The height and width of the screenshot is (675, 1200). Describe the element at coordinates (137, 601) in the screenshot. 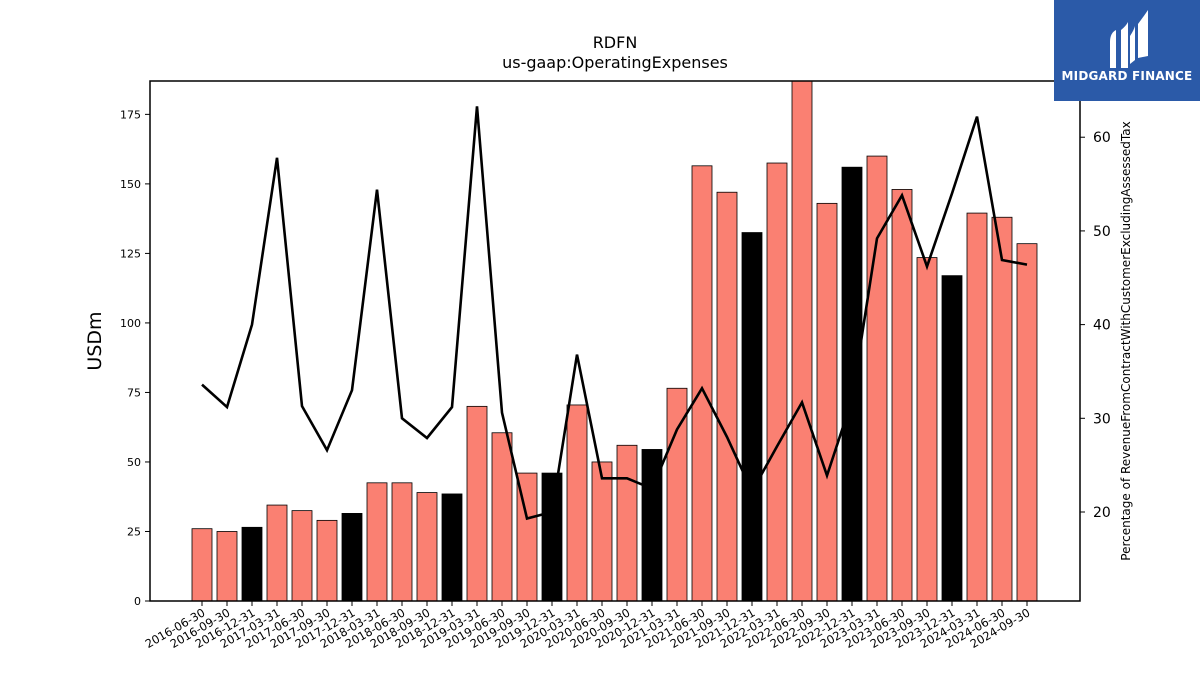

I see `y-tick-label: 0` at that location.